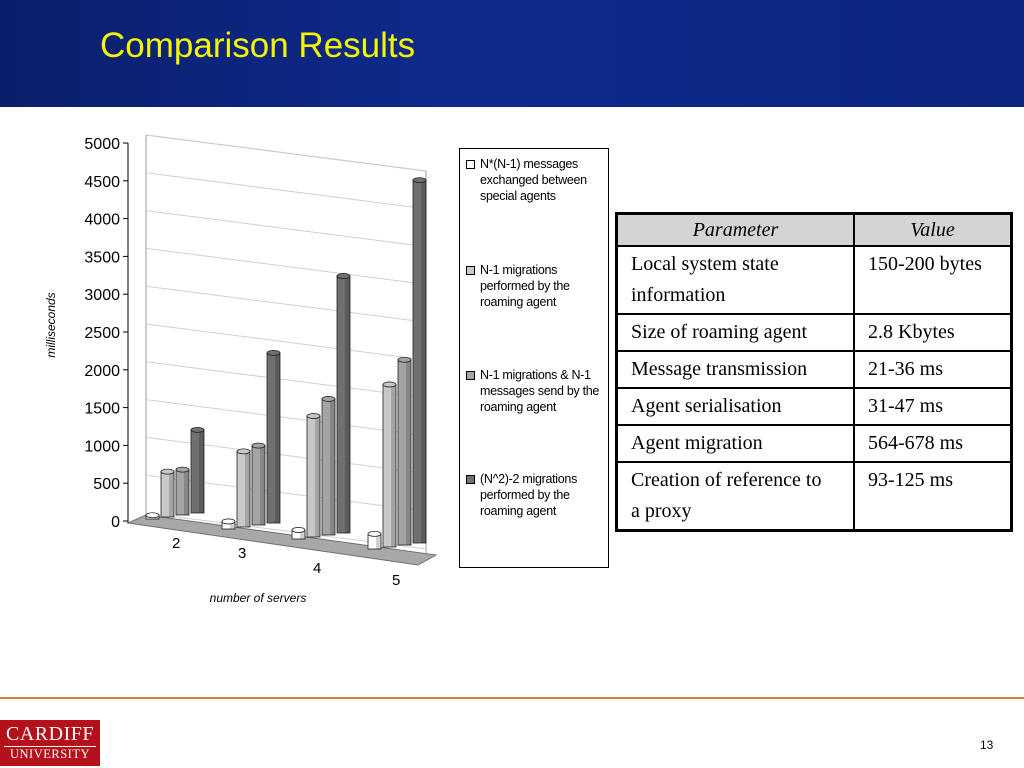  Describe the element at coordinates (102, 257) in the screenshot. I see `y-tick-label: 3500` at that location.